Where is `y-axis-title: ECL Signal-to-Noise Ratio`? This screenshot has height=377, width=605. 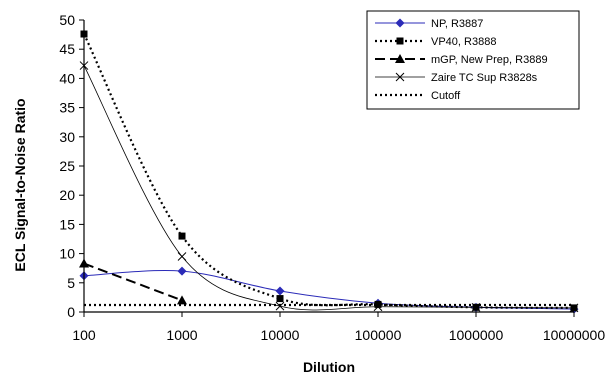
y-axis-title: ECL Signal-to-Noise Ratio is located at coordinates (20, 184).